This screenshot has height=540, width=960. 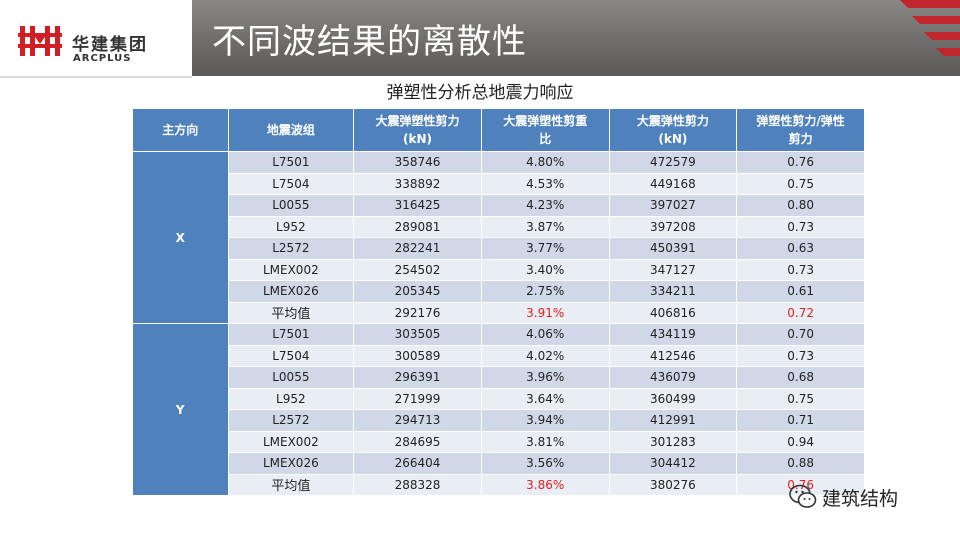 I want to click on shear-weight-ratio-cell: 4.80%, so click(x=545, y=162).